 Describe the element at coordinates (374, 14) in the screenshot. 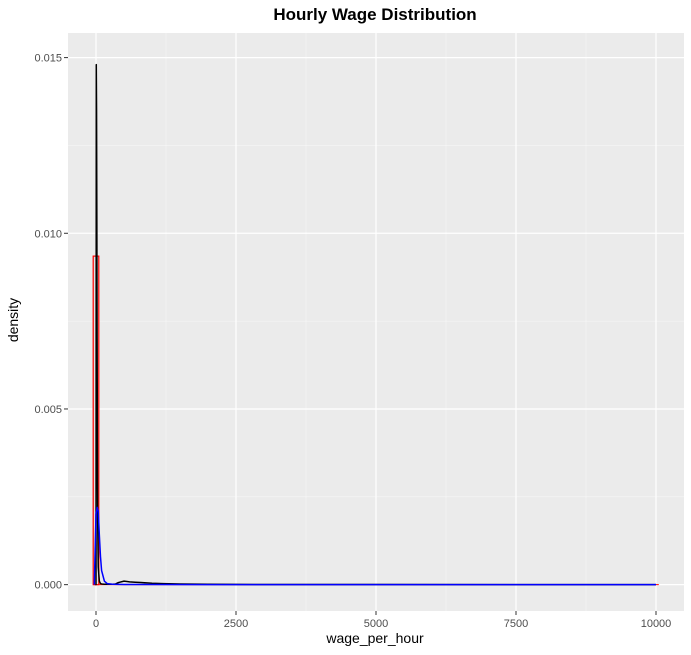

I see `chart-title: Hourly Wage Distribution` at that location.